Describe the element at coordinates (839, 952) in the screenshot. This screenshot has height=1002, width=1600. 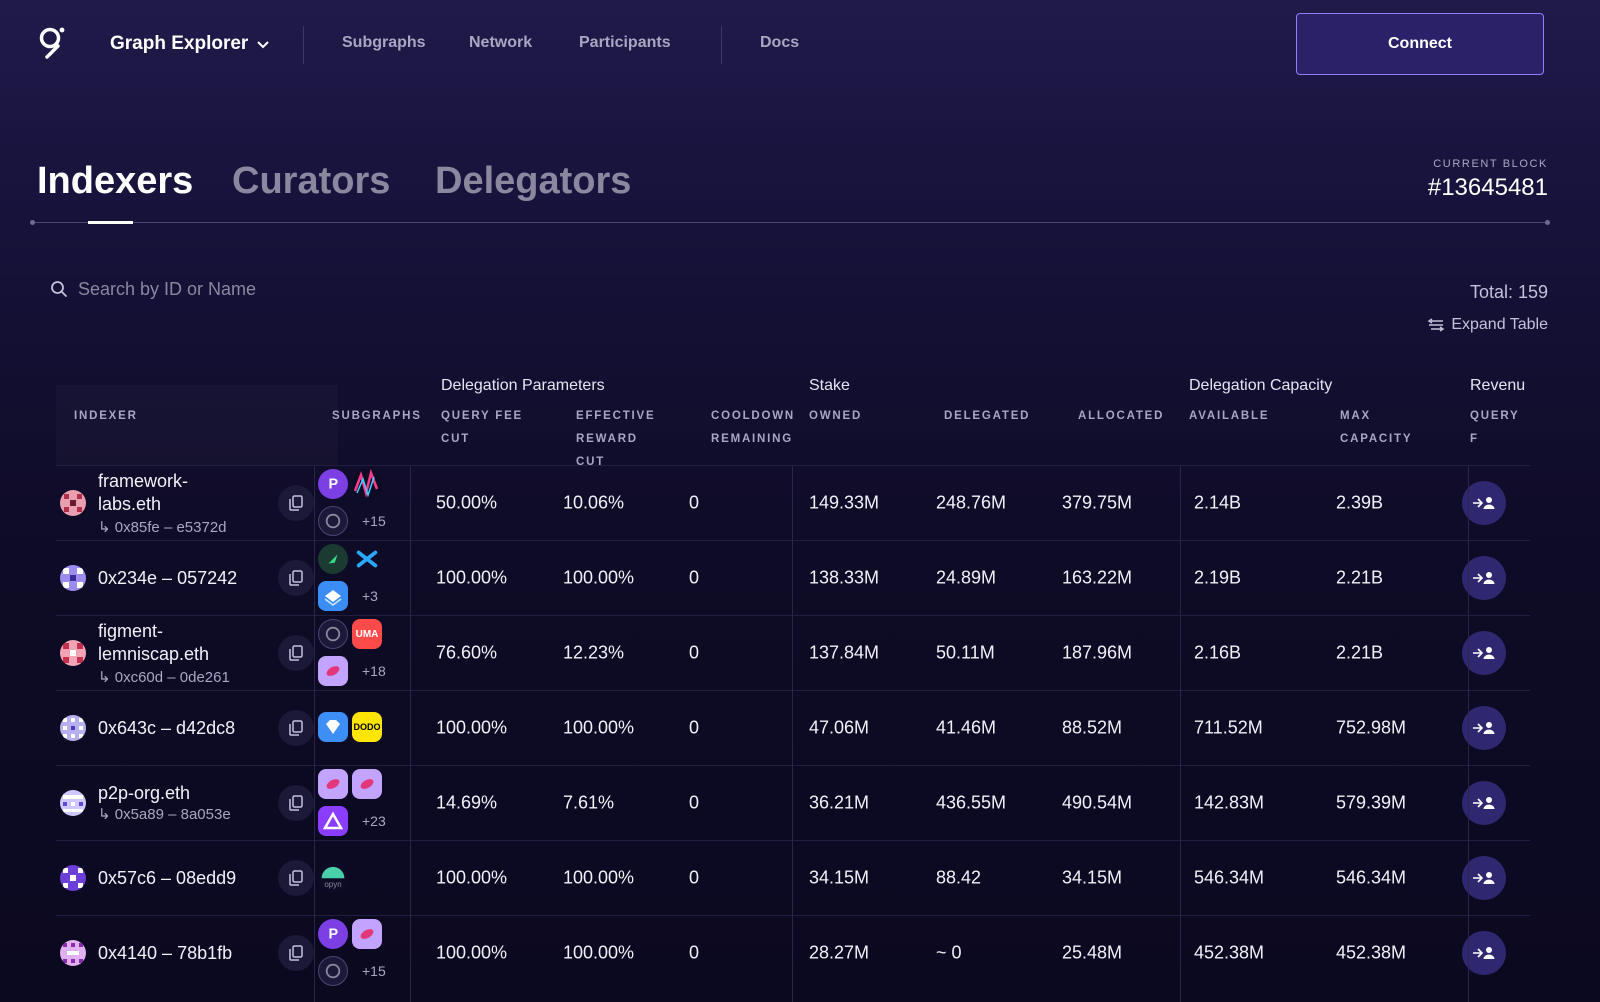
I see `owned-stake: 28.27M` at that location.